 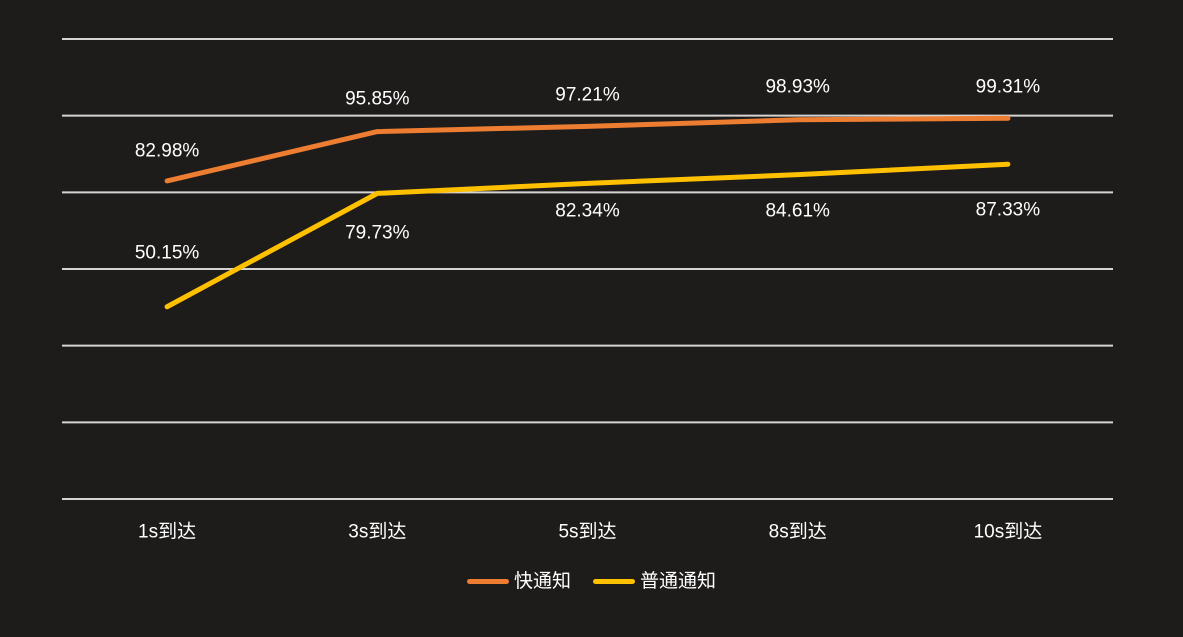 I want to click on data-label: 82.98%, so click(x=167, y=151).